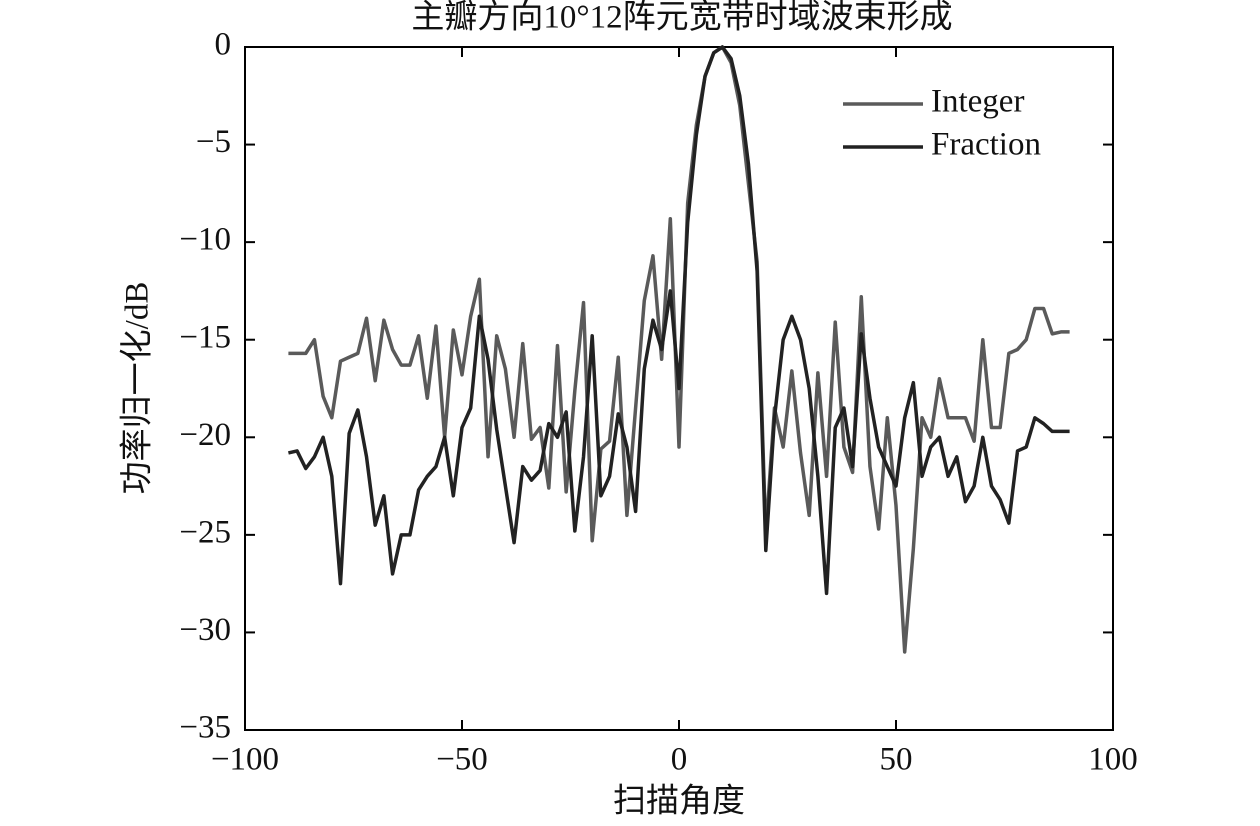  I want to click on x-tick-label: 0, so click(679, 760).